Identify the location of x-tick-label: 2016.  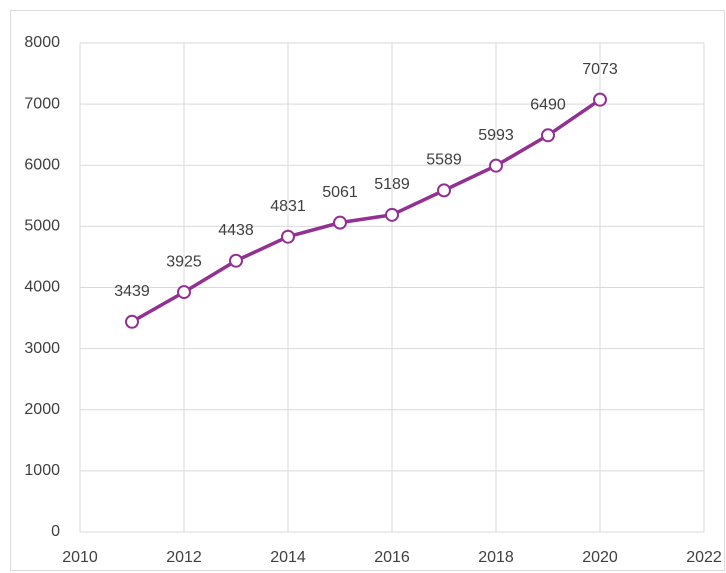
(392, 557).